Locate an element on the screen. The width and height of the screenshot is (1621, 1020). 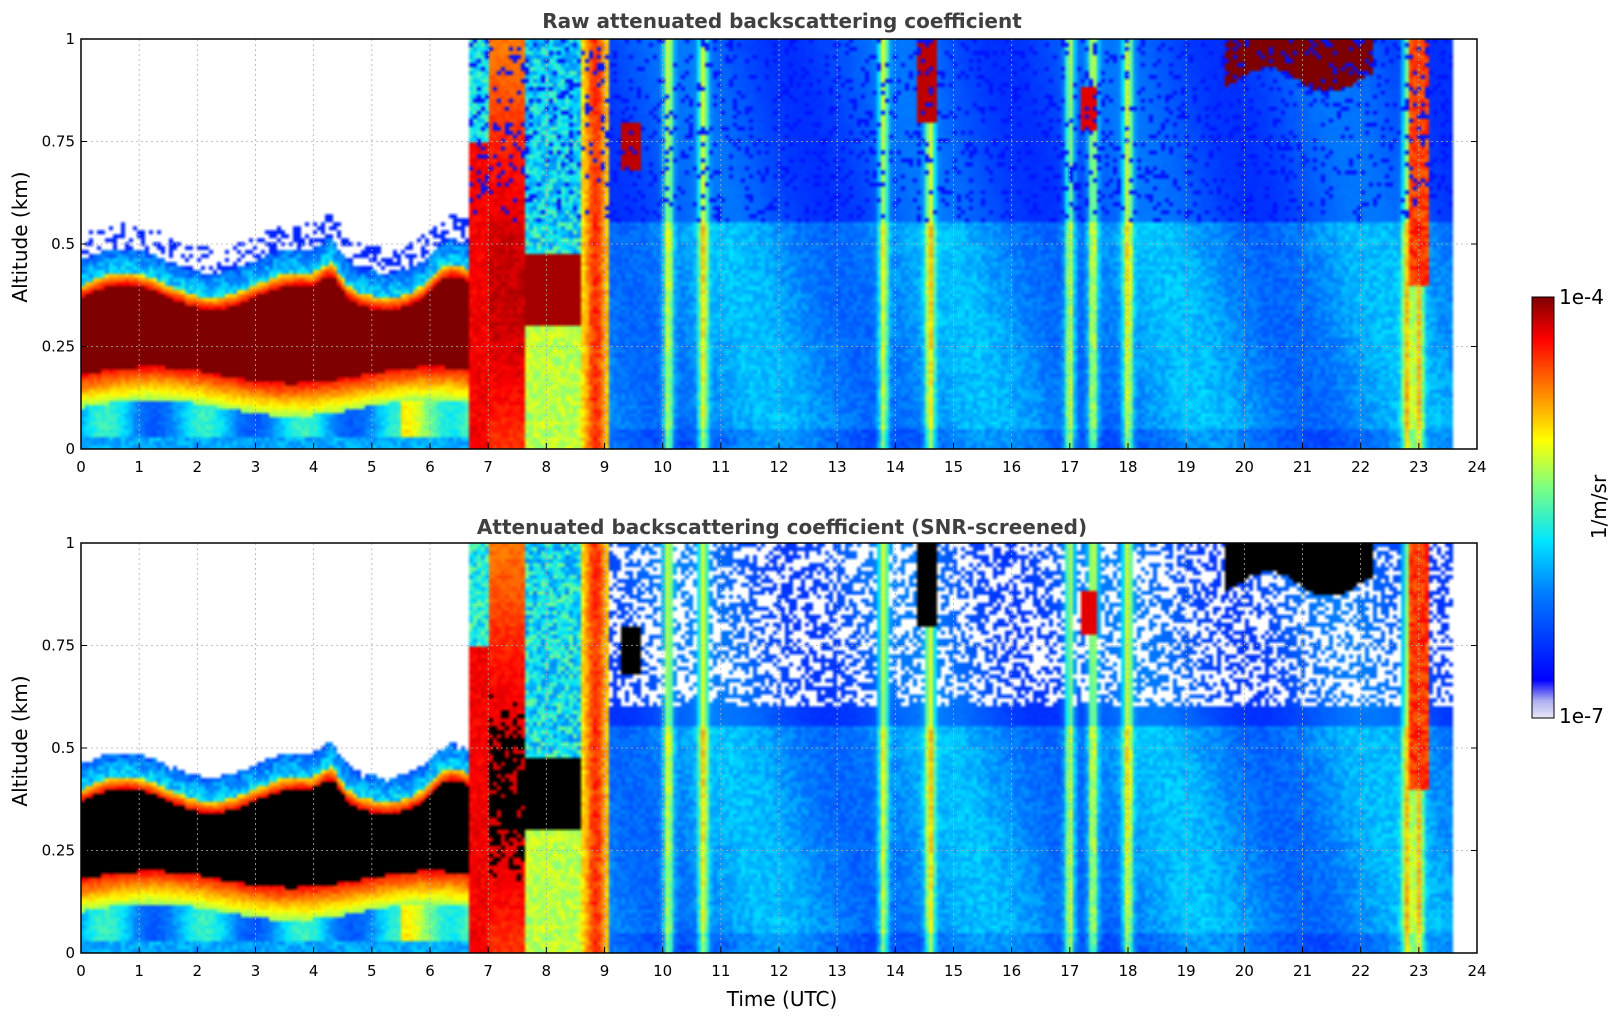
colorbar: 1e-4 1e-7 1/m/sr is located at coordinates (1571, 506).